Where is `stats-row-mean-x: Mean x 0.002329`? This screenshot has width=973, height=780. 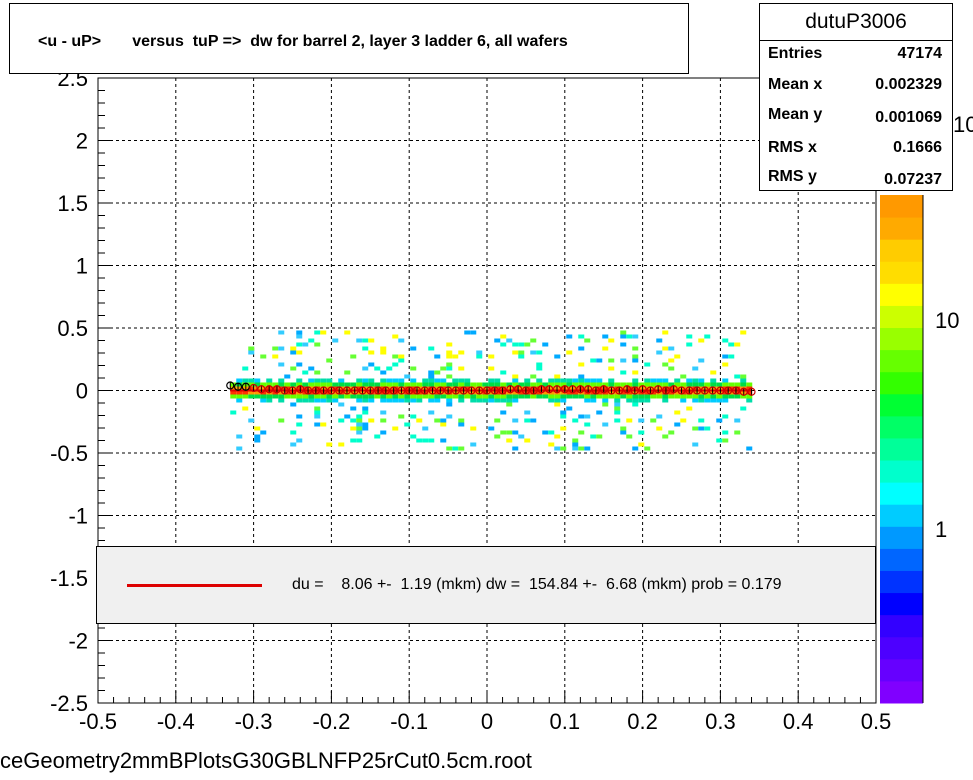 stats-row-mean-x: Mean x 0.002329 is located at coordinates (855, 89).